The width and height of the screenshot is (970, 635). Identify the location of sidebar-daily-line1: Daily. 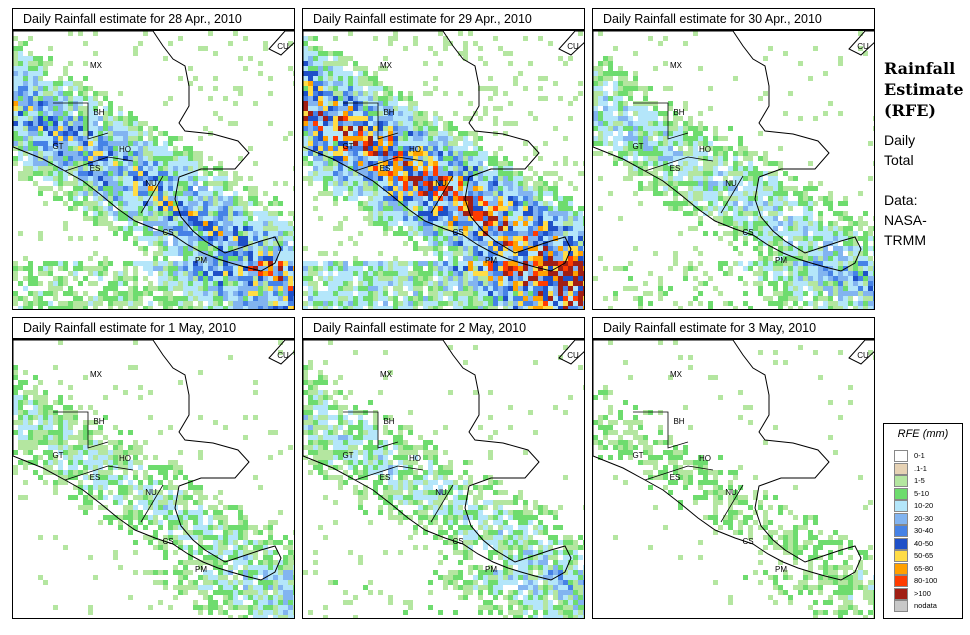
(900, 140).